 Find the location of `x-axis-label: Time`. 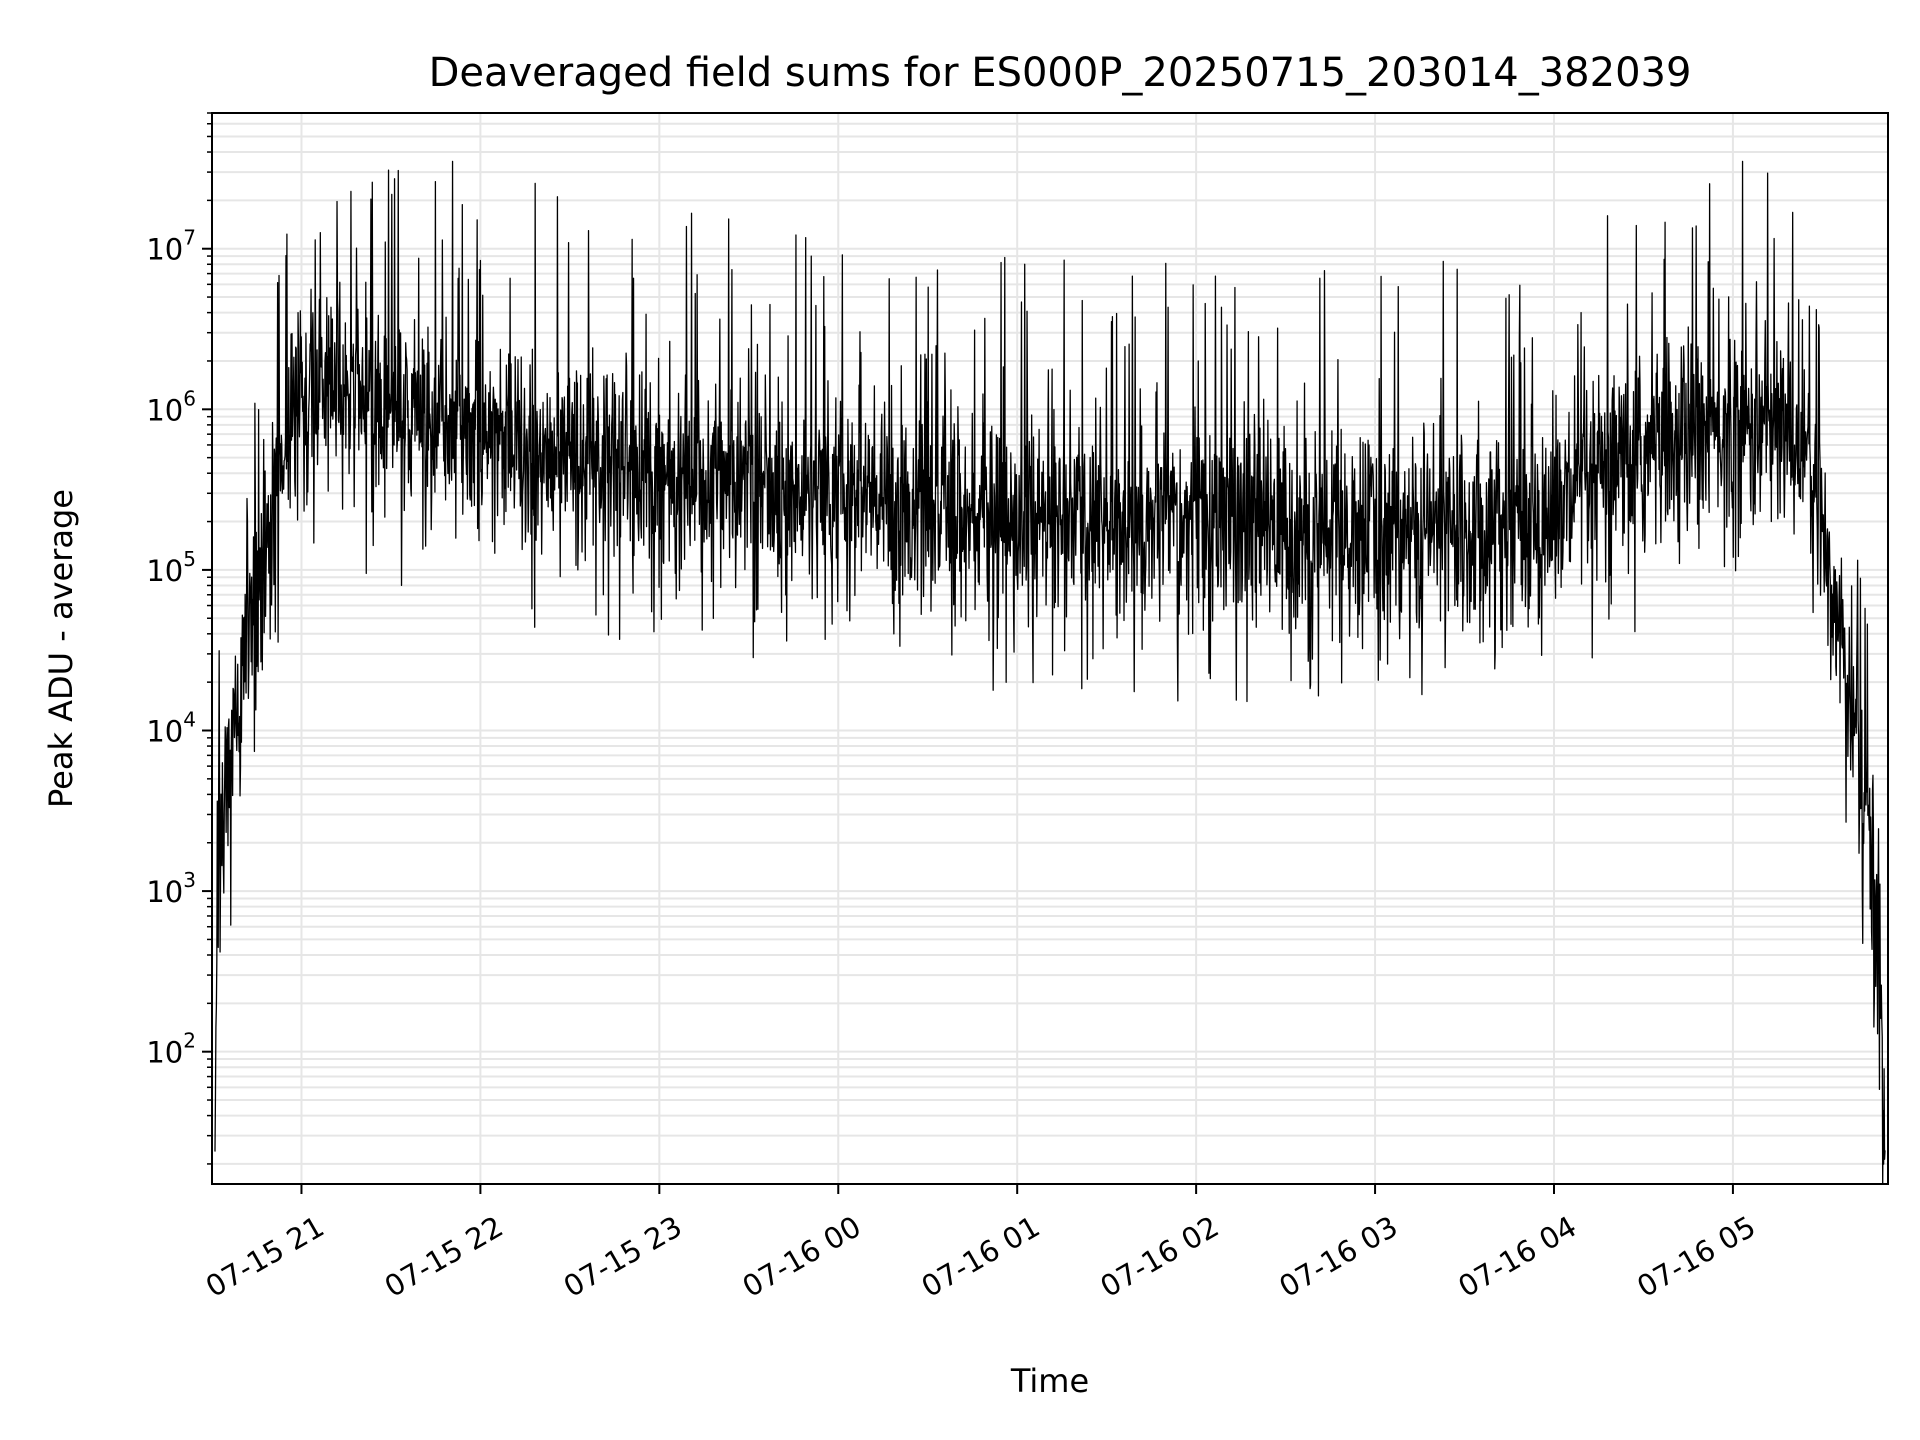

x-axis-label: Time is located at coordinates (1049, 1381).